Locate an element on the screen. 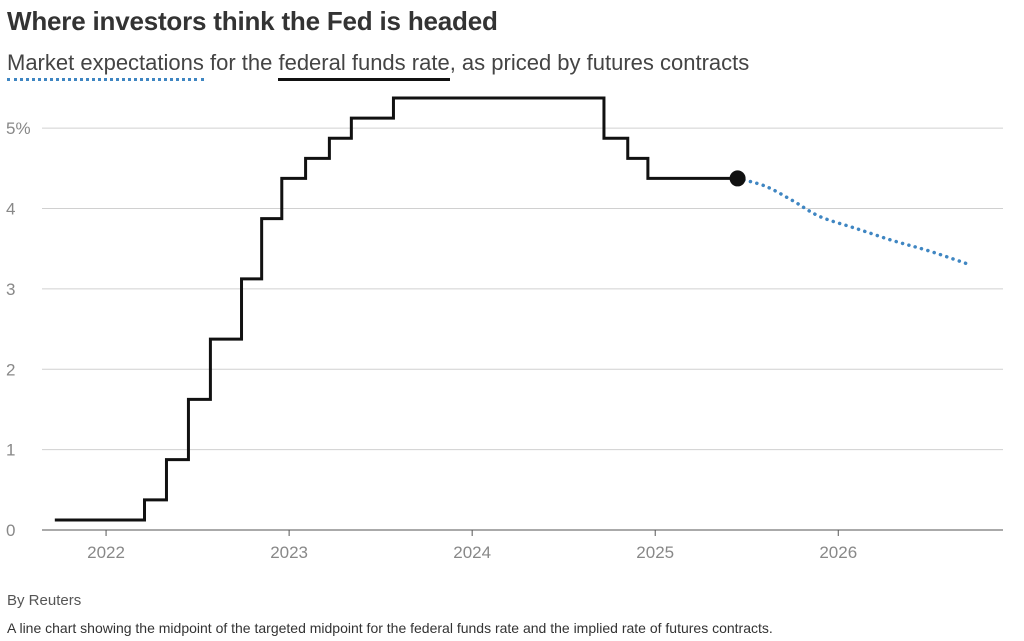  legend-market-expectations: Market expectations is located at coordinates (105, 65).